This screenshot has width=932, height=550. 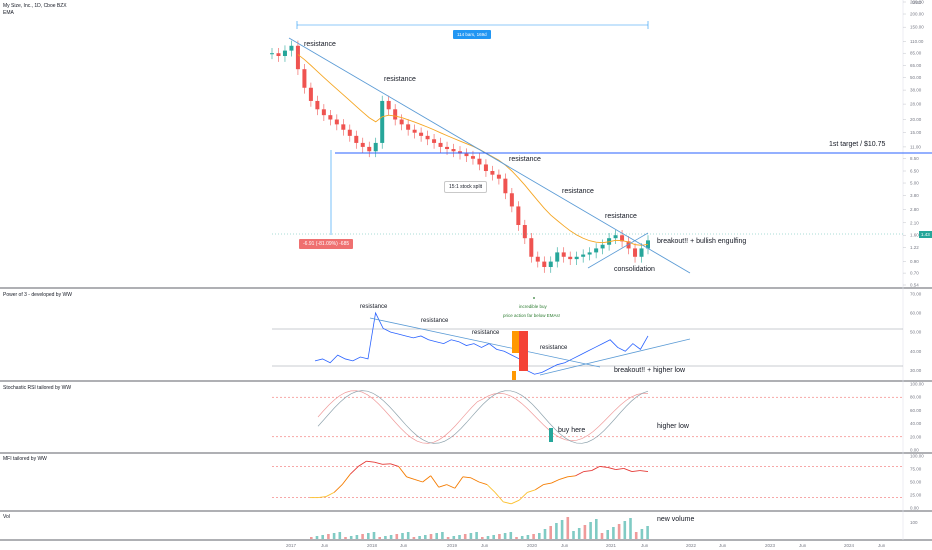 What do you see at coordinates (925, 234) in the screenshot?
I see `last-price-label: 1.43` at bounding box center [925, 234].